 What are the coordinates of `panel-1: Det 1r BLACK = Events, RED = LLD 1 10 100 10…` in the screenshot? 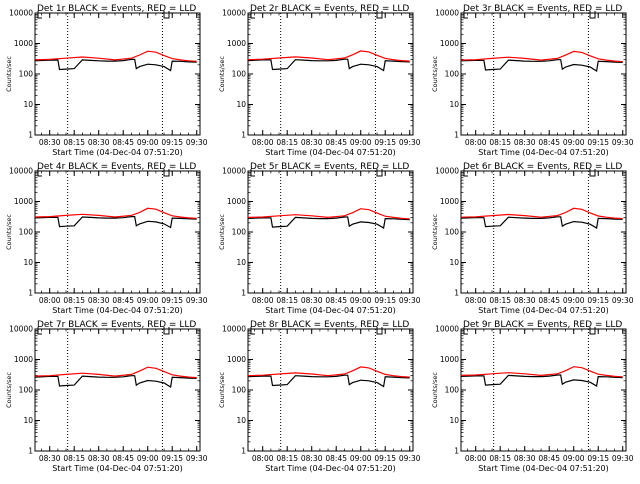 It's located at (106, 80).